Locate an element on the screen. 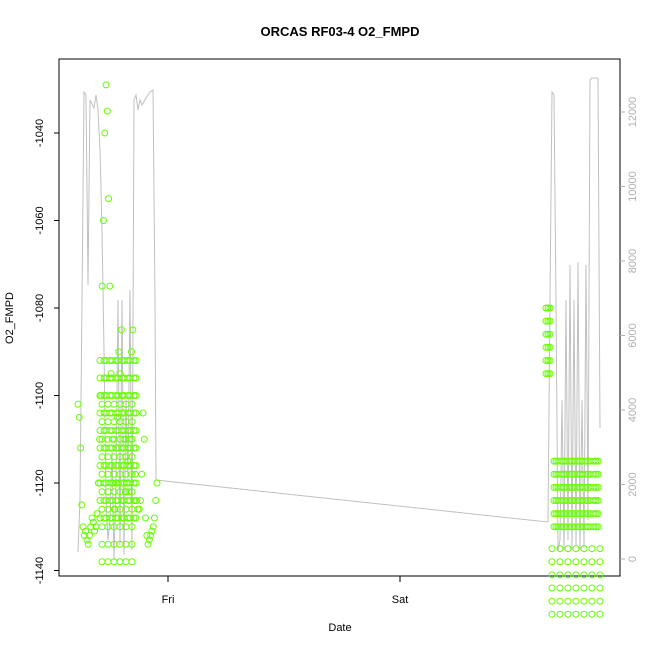 This screenshot has width=650, height=650. y-tick-label: -1140 is located at coordinates (40, 570).